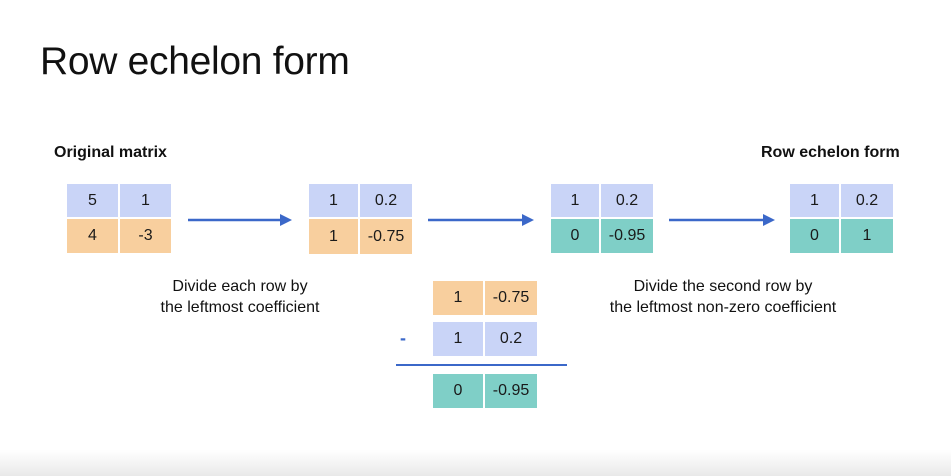  I want to click on step2-note-line: Divide the second row by, so click(723, 286).